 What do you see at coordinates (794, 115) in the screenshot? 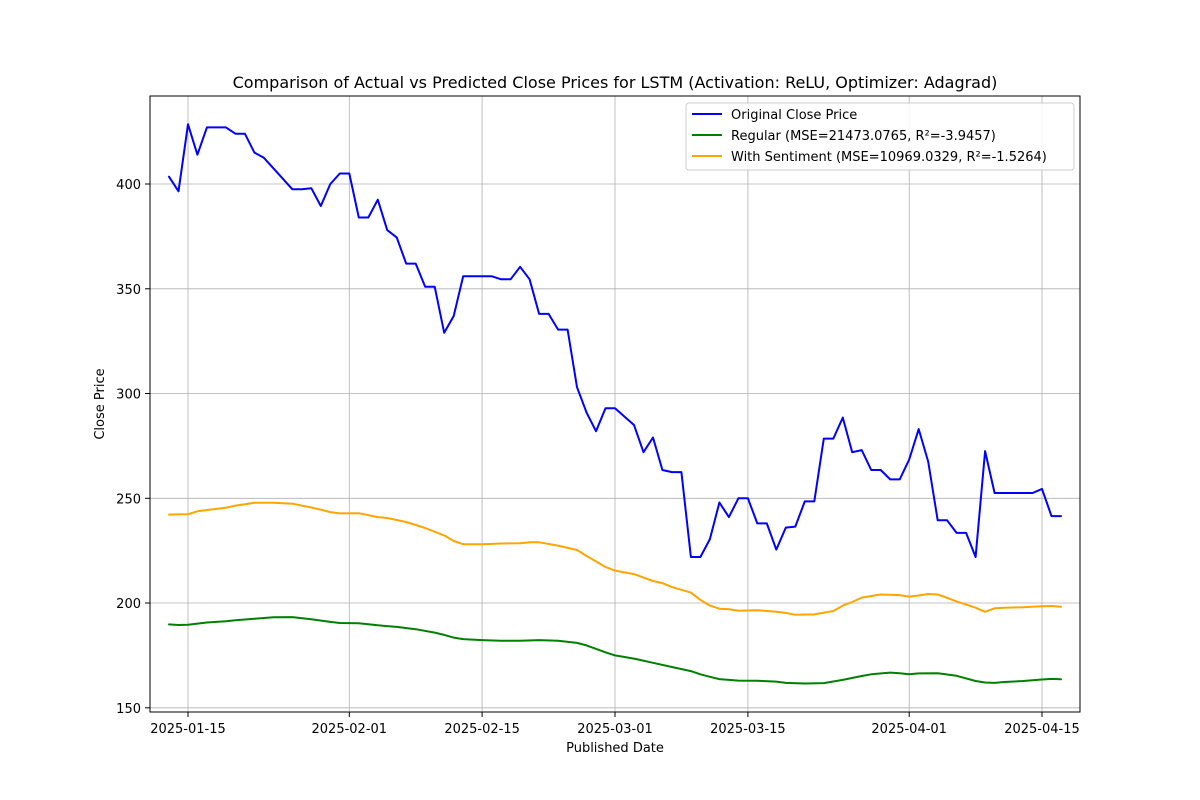
I see `legend-label: Original Close Price` at bounding box center [794, 115].